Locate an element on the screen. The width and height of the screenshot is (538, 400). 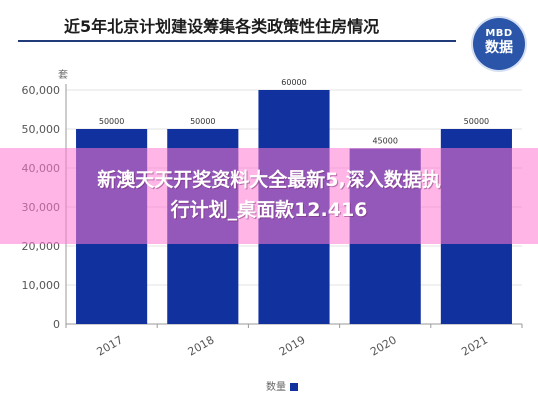
mbd-logo: MBD 数据 is located at coordinates (499, 44).